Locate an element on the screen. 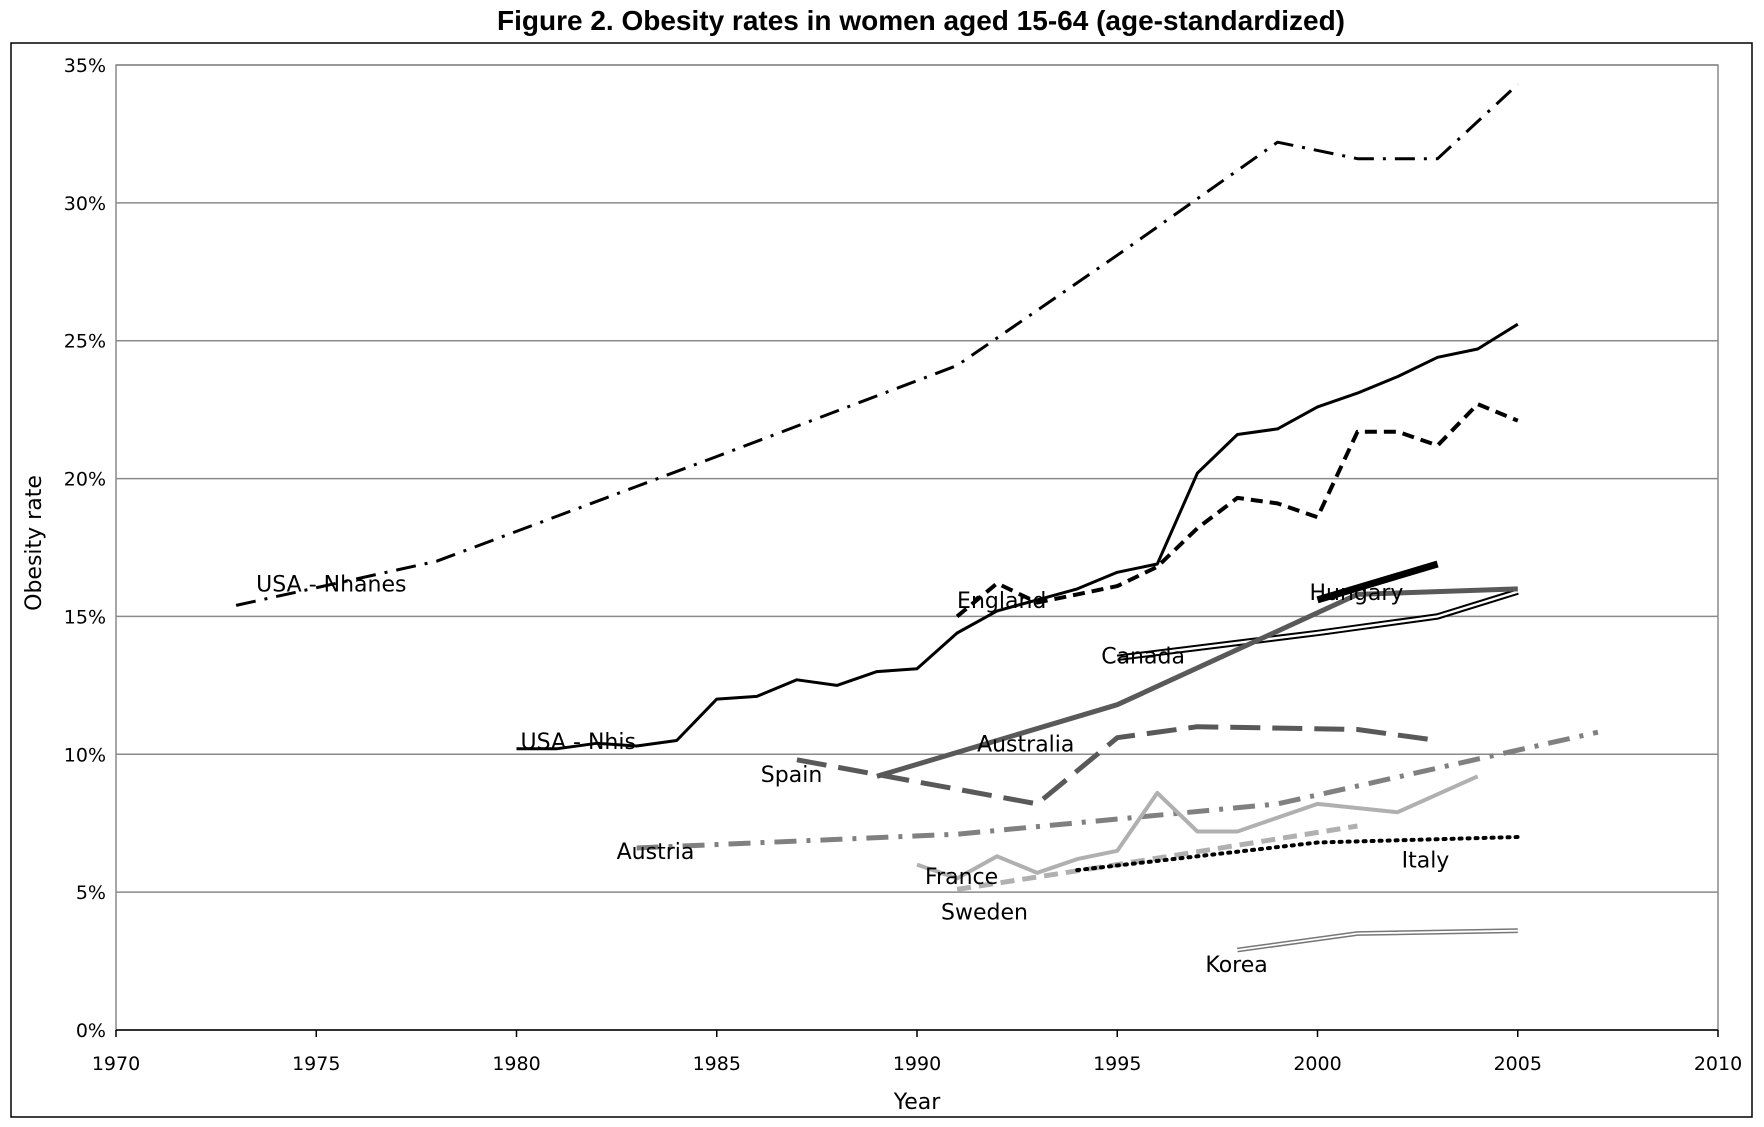  series-line-england is located at coordinates (1237, 510).